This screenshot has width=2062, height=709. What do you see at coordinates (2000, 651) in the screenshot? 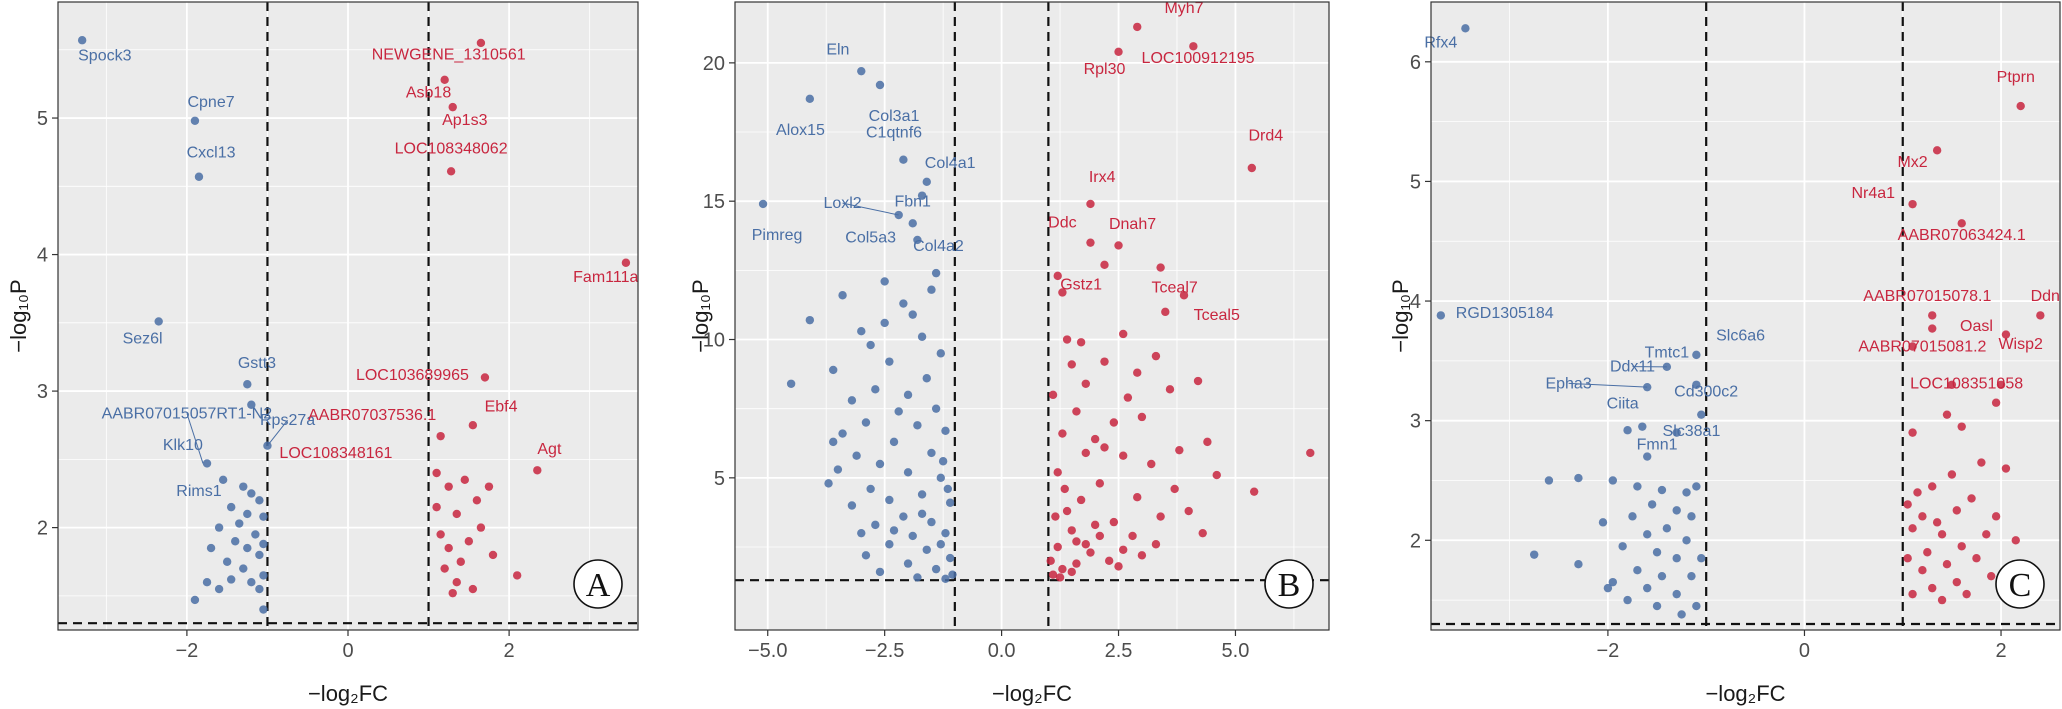
I see `x-tick-label: 2` at bounding box center [2000, 651].